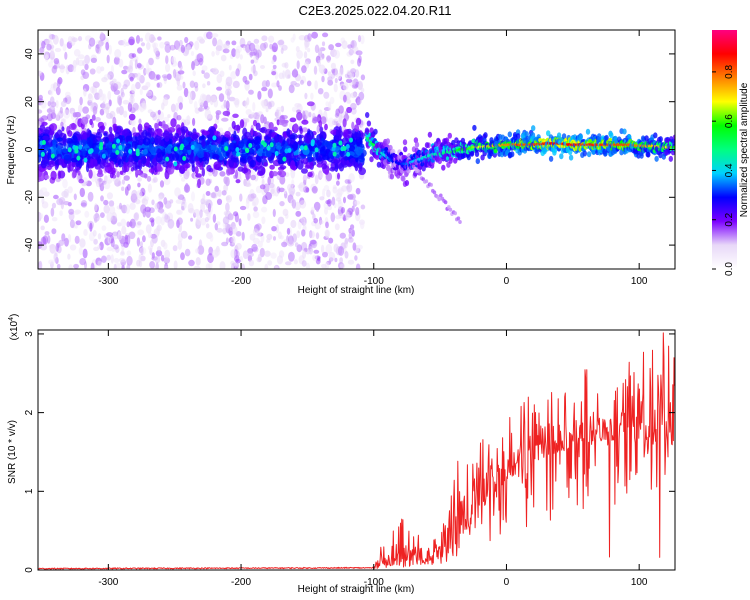 The image size is (750, 600). What do you see at coordinates (507, 281) in the screenshot?
I see `x-tick-label: 0` at bounding box center [507, 281].